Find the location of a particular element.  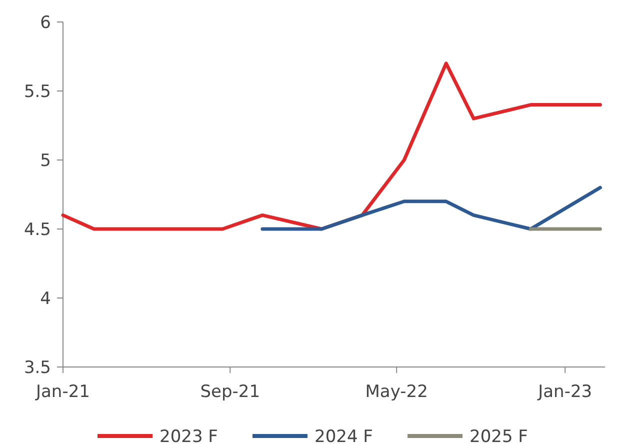

x-tick-label: Jan-23 is located at coordinates (564, 392).